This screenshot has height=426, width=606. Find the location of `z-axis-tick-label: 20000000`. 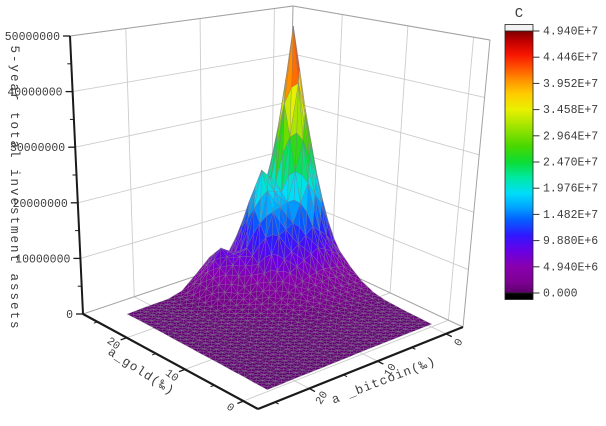

z-axis-tick-label: 20000000 is located at coordinates (40, 204).